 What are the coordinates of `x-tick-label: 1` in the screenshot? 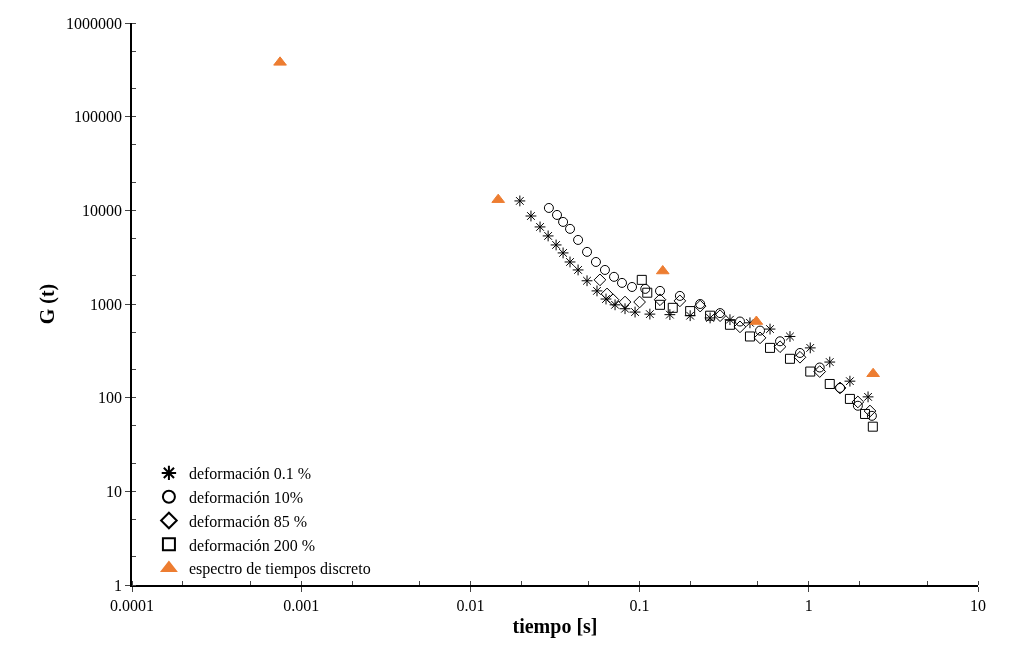 It's located at (808, 605).